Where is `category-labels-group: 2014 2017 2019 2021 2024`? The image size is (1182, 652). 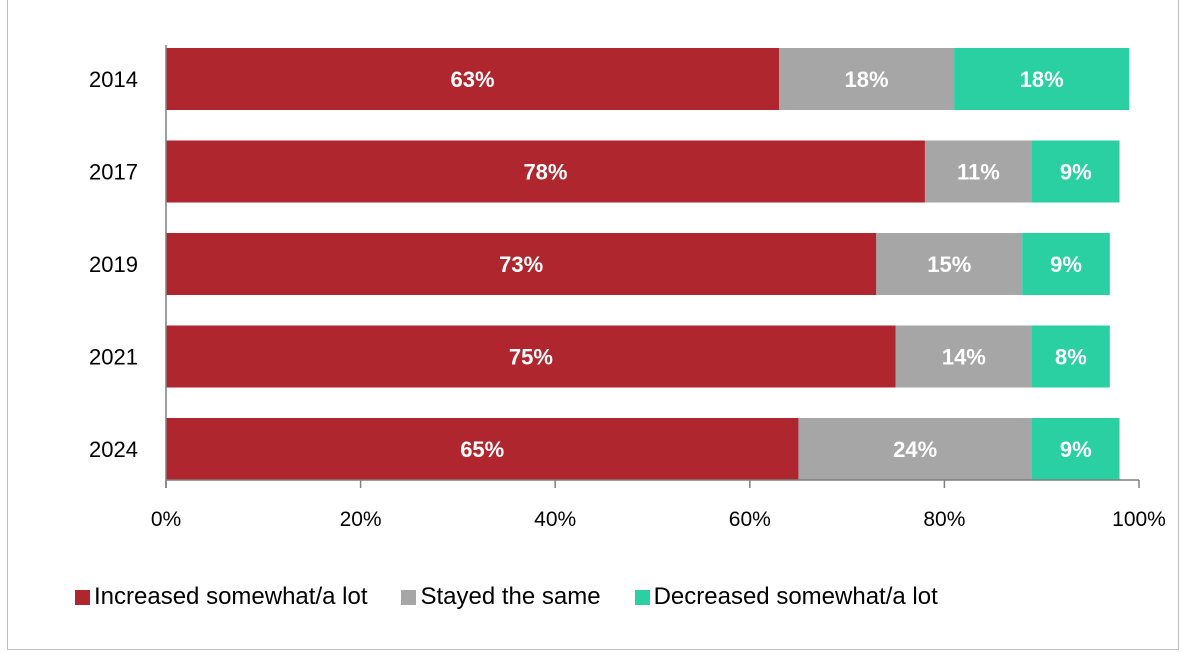 category-labels-group: 2014 2017 2019 2021 2024 is located at coordinates (113, 264).